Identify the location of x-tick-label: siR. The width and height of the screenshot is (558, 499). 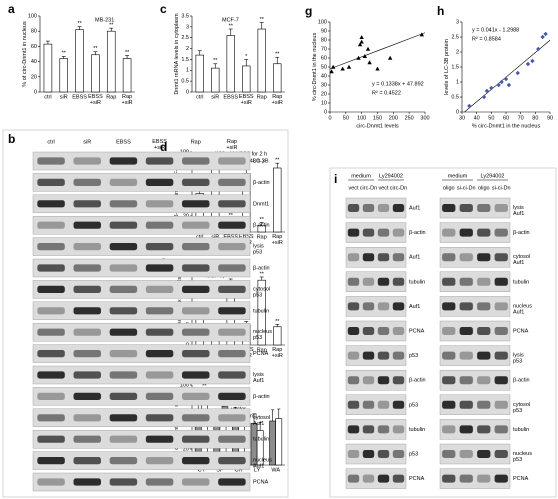
(215, 97).